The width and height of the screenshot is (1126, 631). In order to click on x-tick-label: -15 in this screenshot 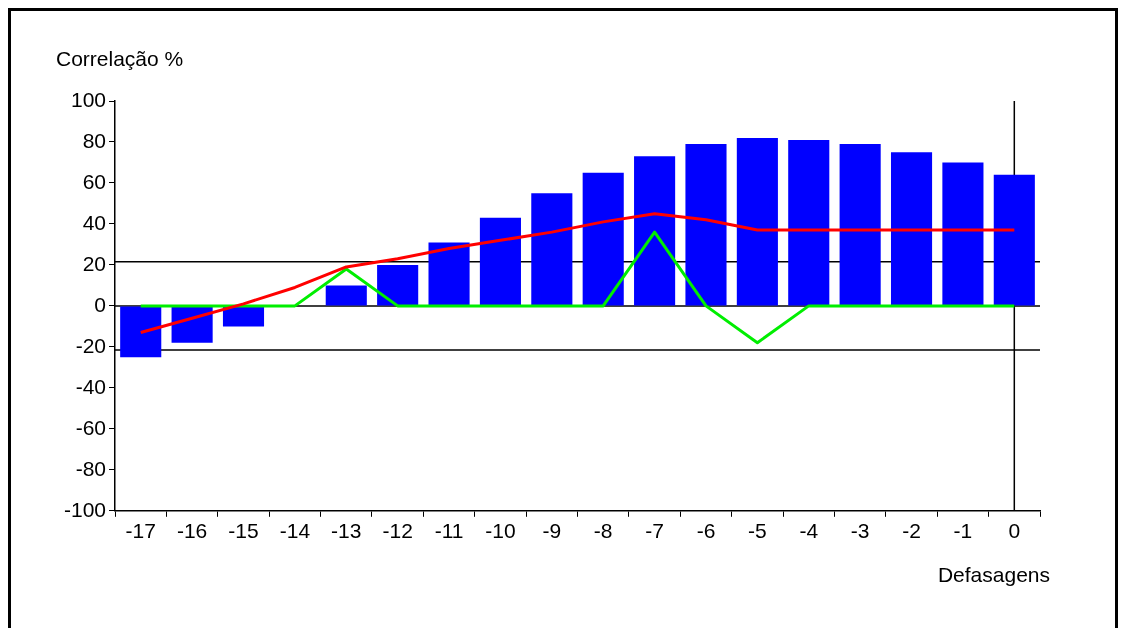, I will do `click(243, 531)`.